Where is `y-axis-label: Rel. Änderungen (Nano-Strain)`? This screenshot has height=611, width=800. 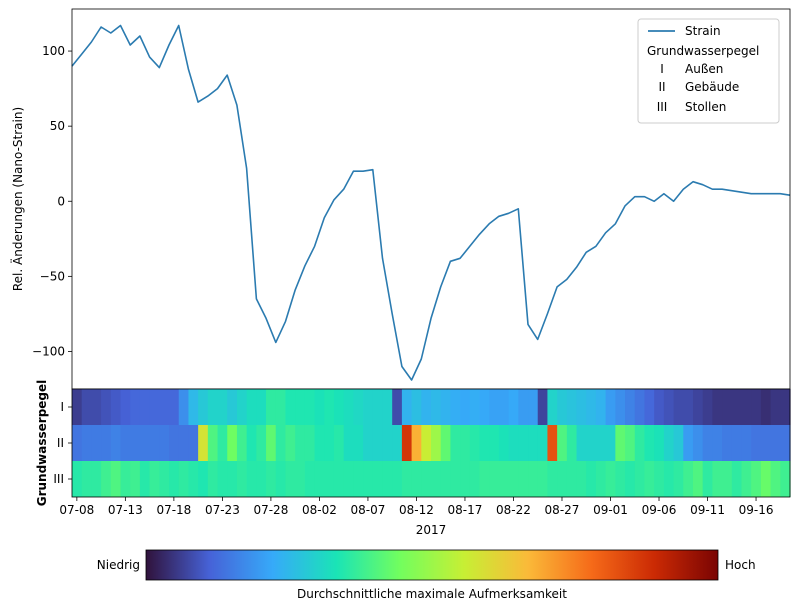 y-axis-label: Rel. Änderungen (Nano-Strain) is located at coordinates (17, 199).